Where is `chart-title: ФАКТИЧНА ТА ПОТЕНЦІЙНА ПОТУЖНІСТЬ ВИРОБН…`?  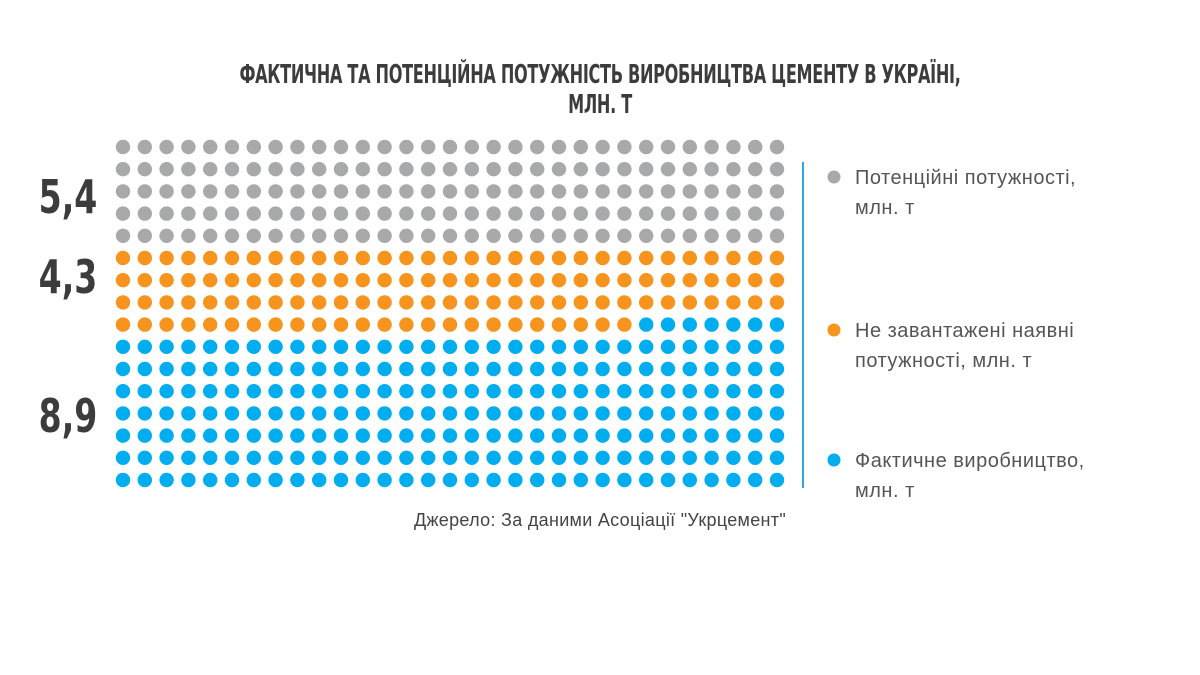 chart-title: ФАКТИЧНА ТА ПОТЕНЦІЙНА ПОТУЖНІСТЬ ВИРОБН… is located at coordinates (600, 90).